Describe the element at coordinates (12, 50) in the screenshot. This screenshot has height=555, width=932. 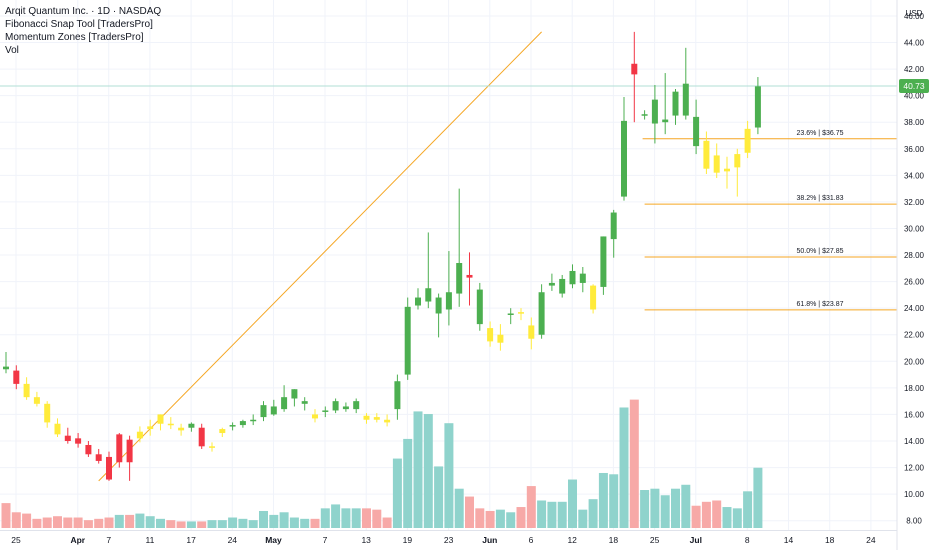
I see `indicator-volume: Vol` at that location.